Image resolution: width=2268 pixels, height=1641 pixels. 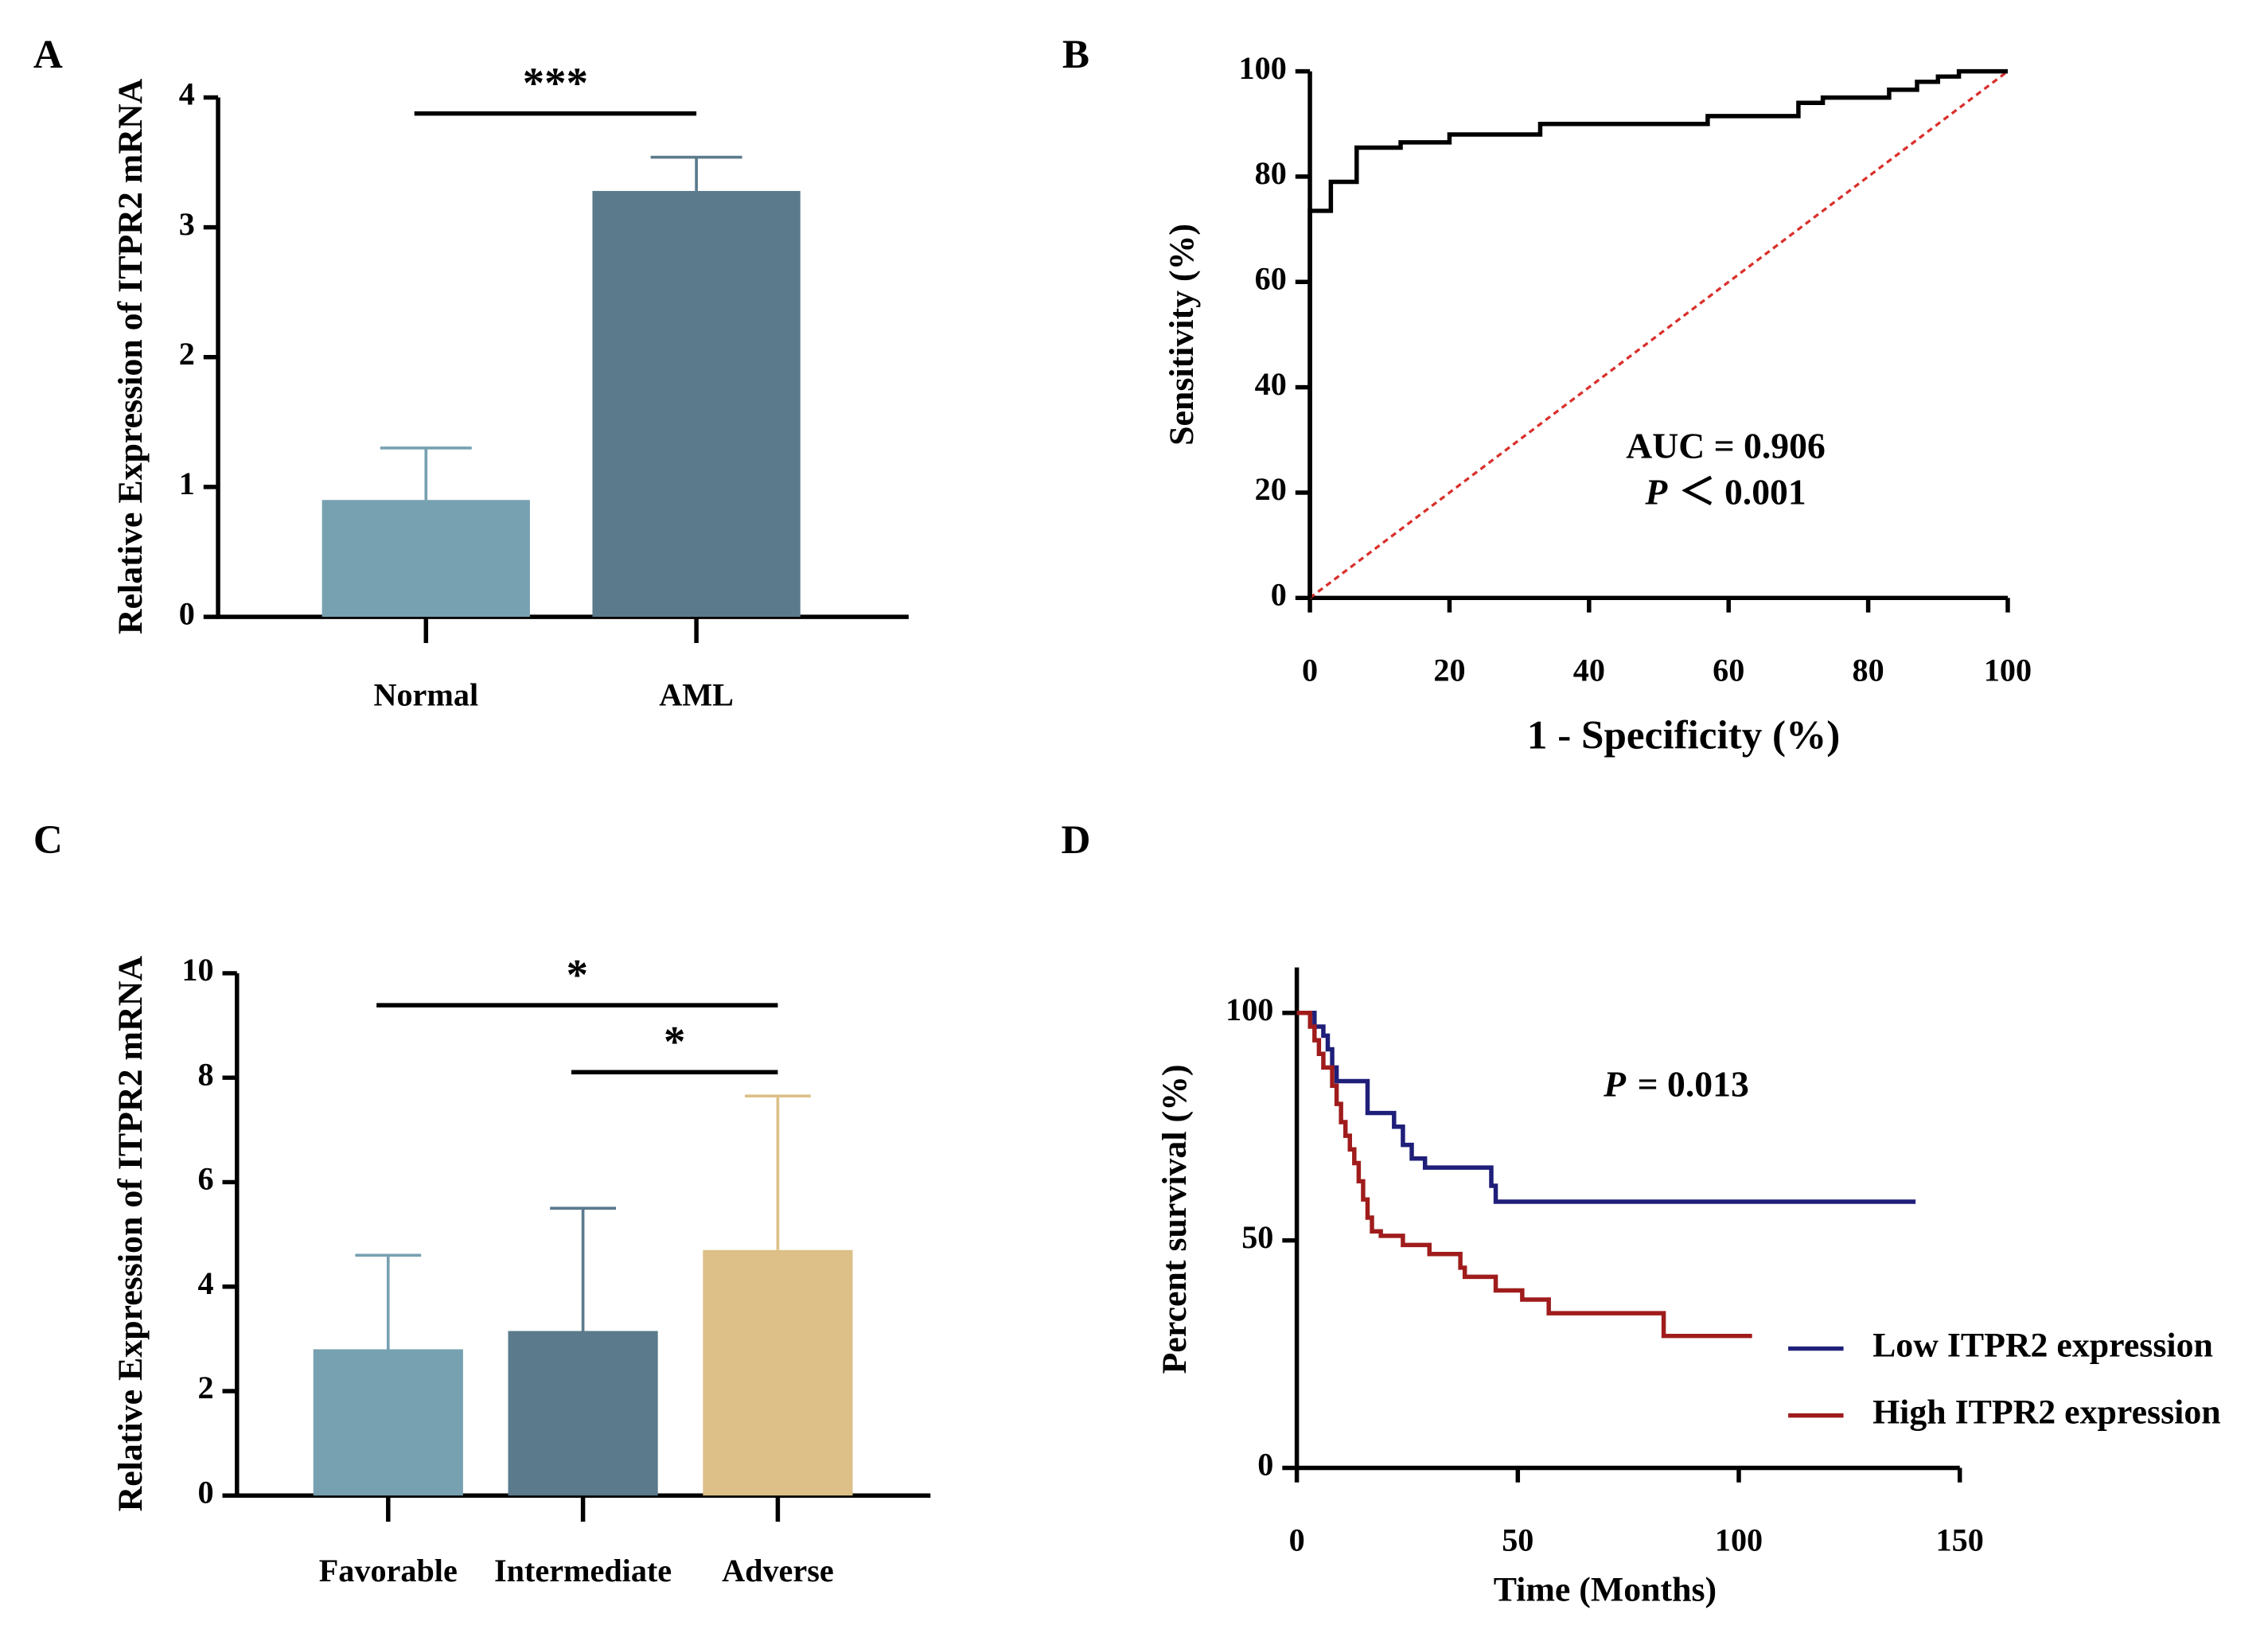 I want to click on x-tick-label: 40, so click(x=1589, y=670).